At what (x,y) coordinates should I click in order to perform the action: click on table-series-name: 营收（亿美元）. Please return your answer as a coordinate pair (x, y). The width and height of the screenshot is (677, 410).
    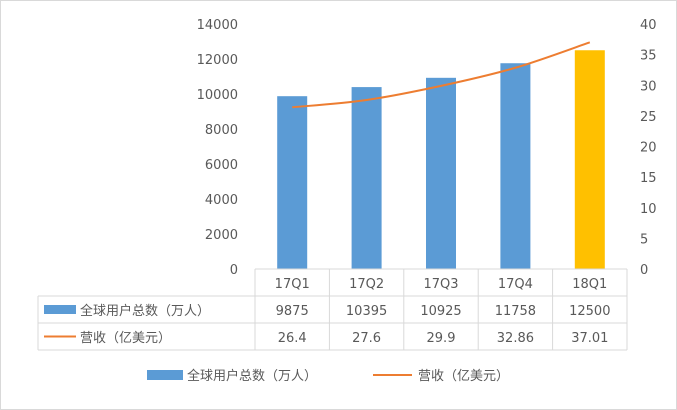
    Looking at the image, I should click on (125, 338).